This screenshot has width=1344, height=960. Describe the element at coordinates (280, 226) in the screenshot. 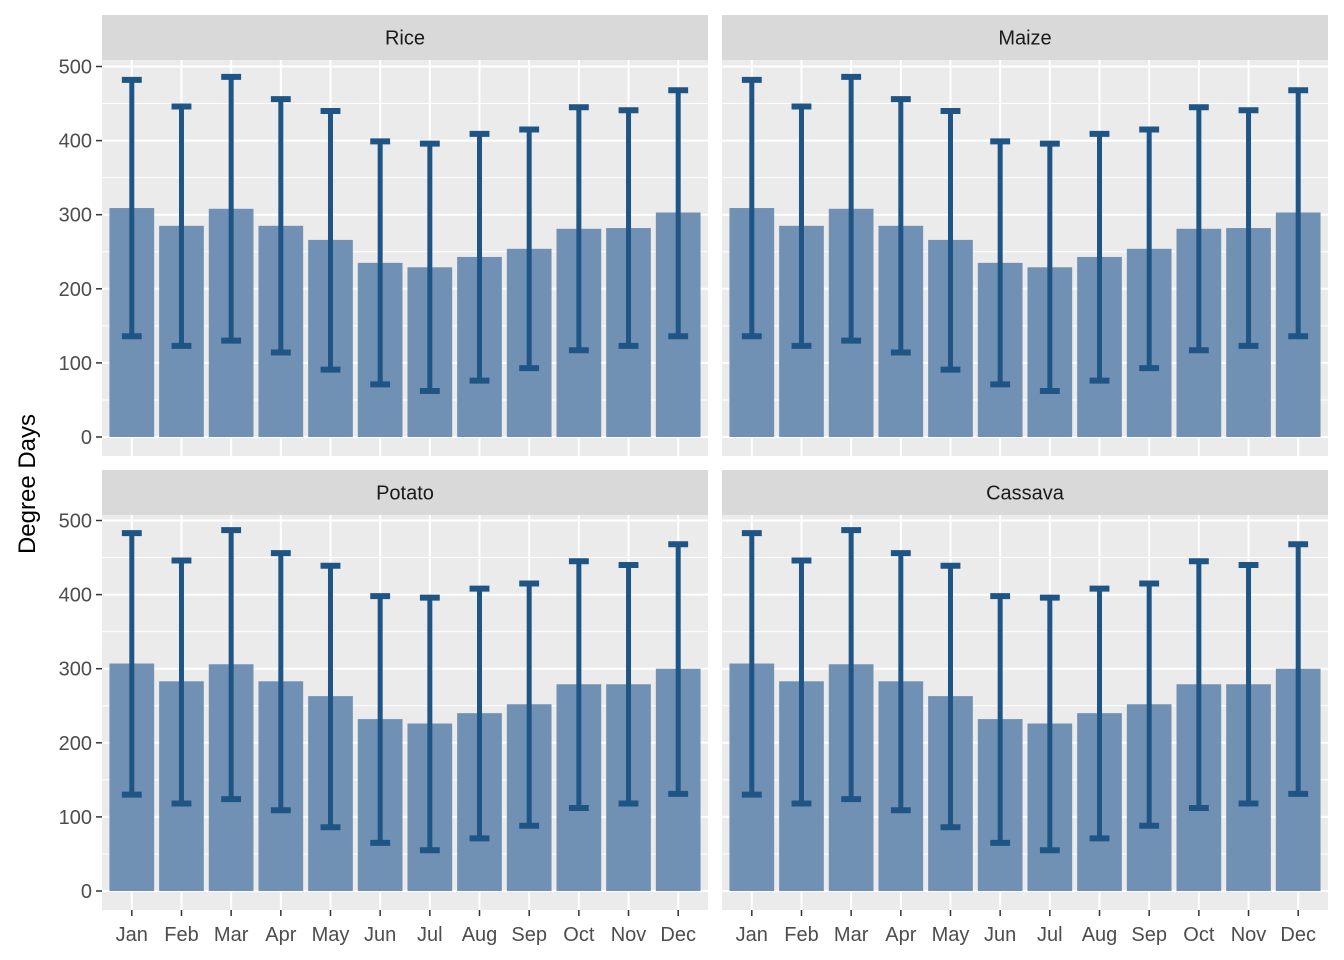

I see `errorbar-rice-apr` at that location.